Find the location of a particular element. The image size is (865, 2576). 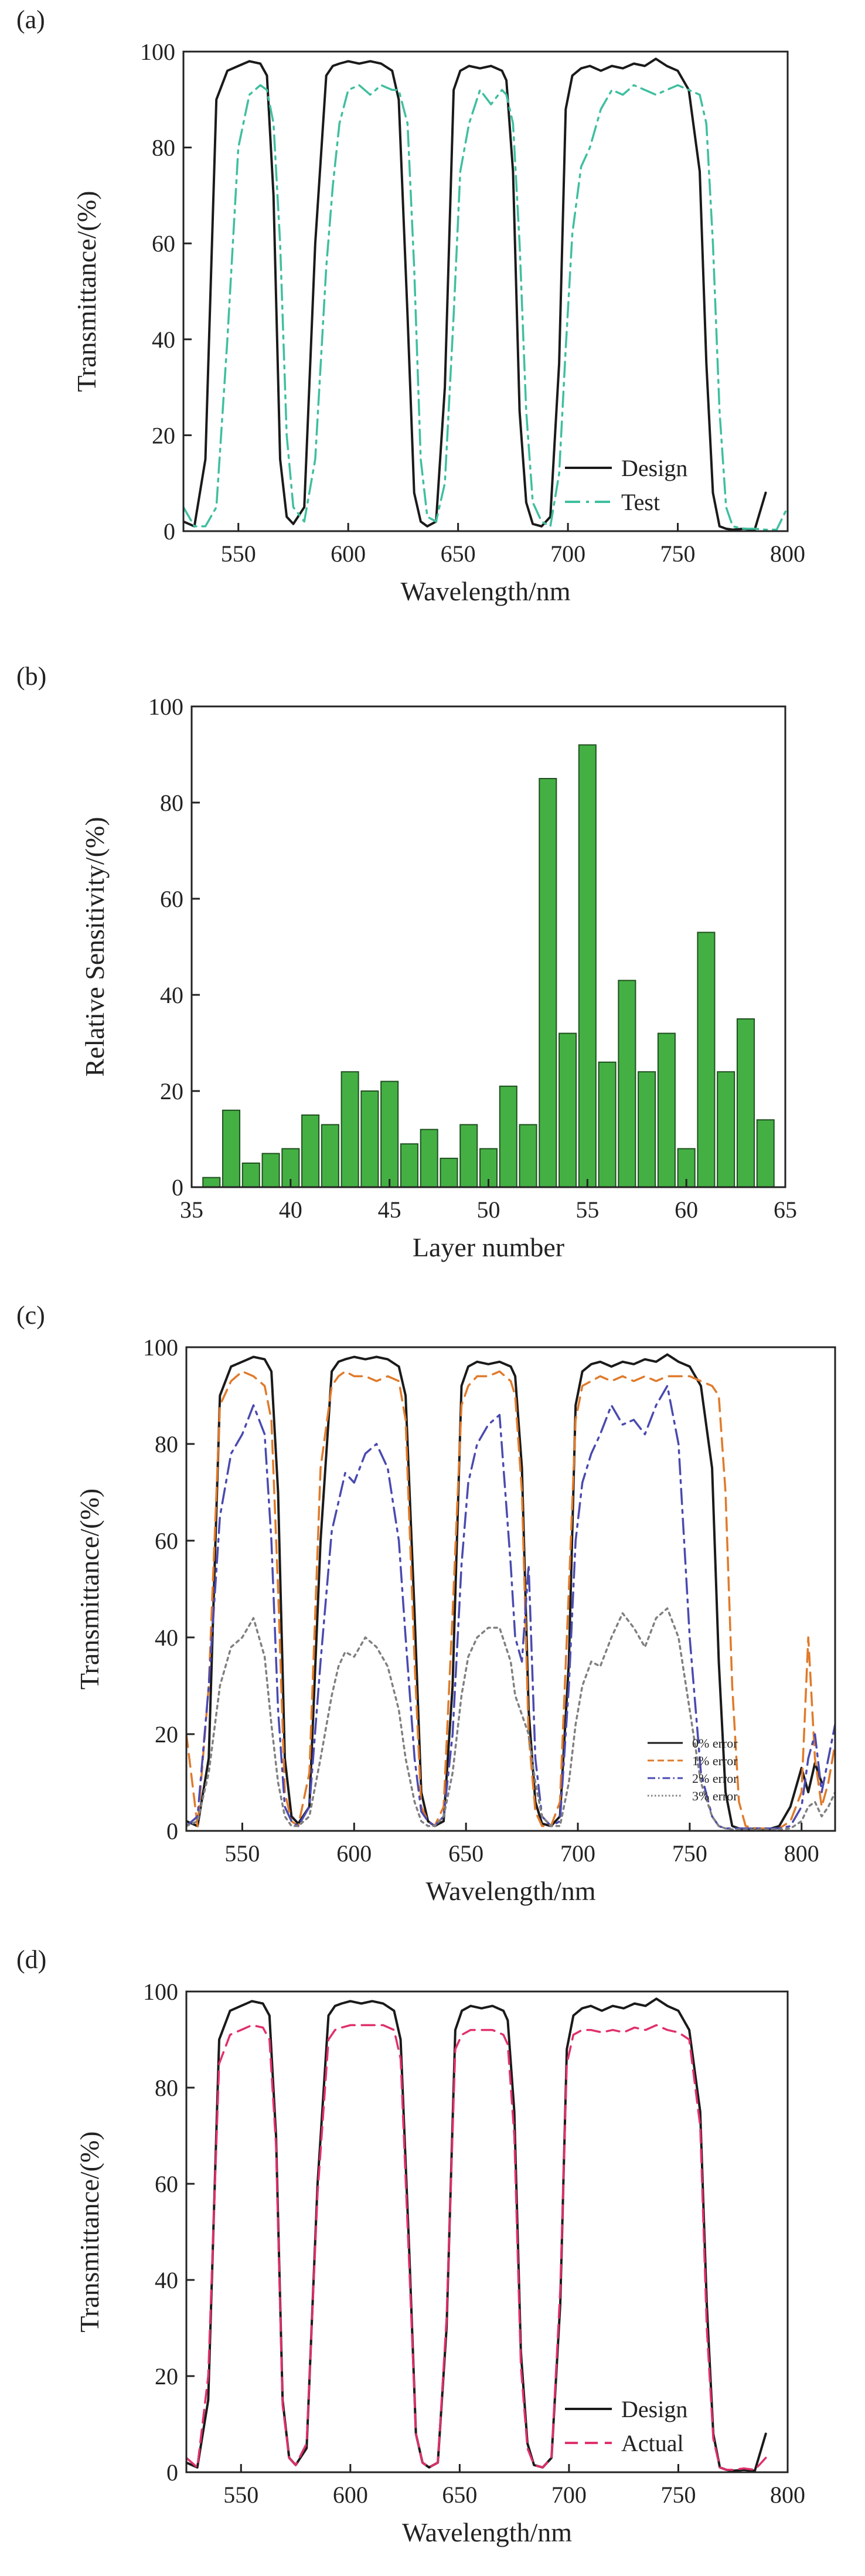

x-axis-label: Layer number is located at coordinates (489, 1247).